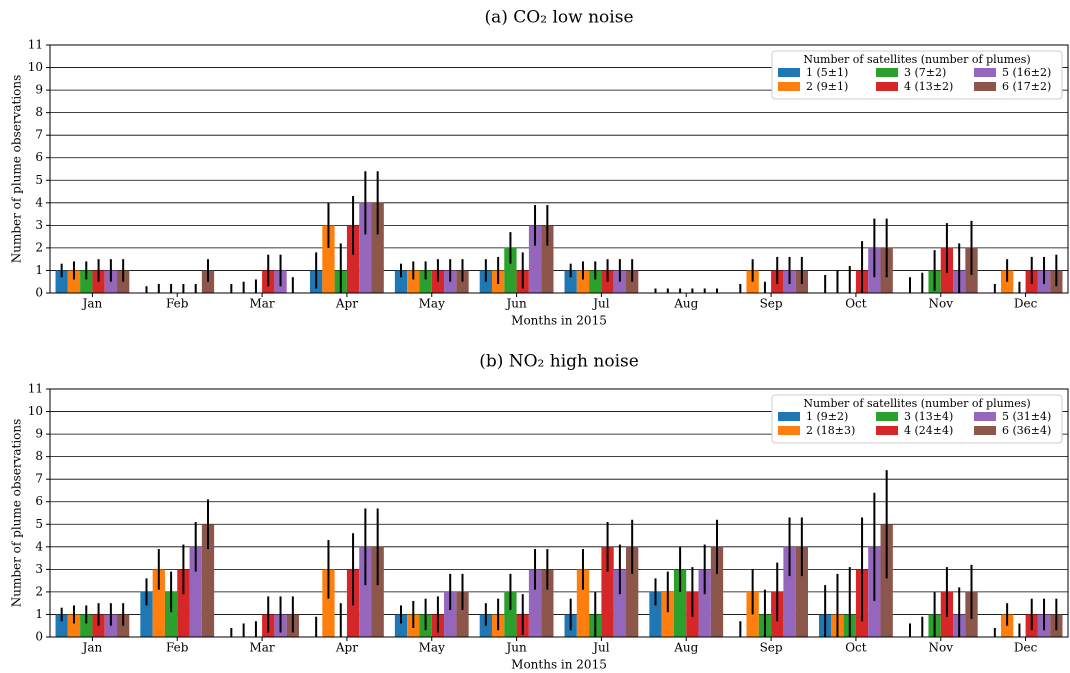  What do you see at coordinates (39, 157) in the screenshot?
I see `y-tick-label: 6` at bounding box center [39, 157].